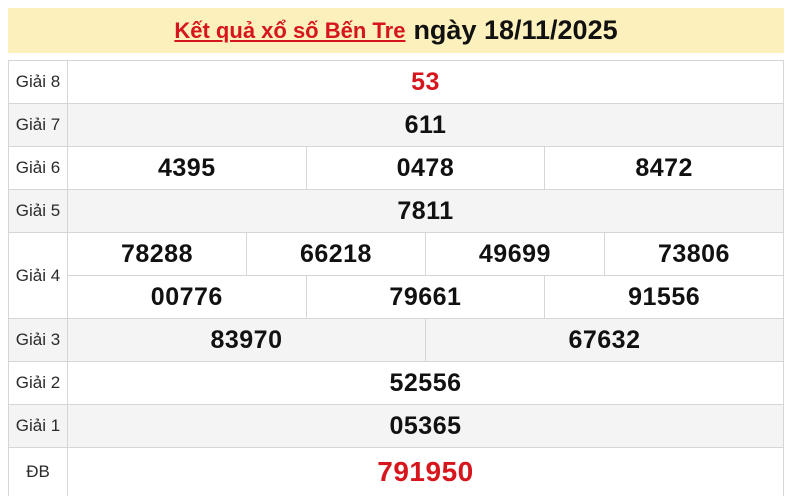 The image size is (792, 496). What do you see at coordinates (157, 254) in the screenshot?
I see `prize-number: 78288` at bounding box center [157, 254].